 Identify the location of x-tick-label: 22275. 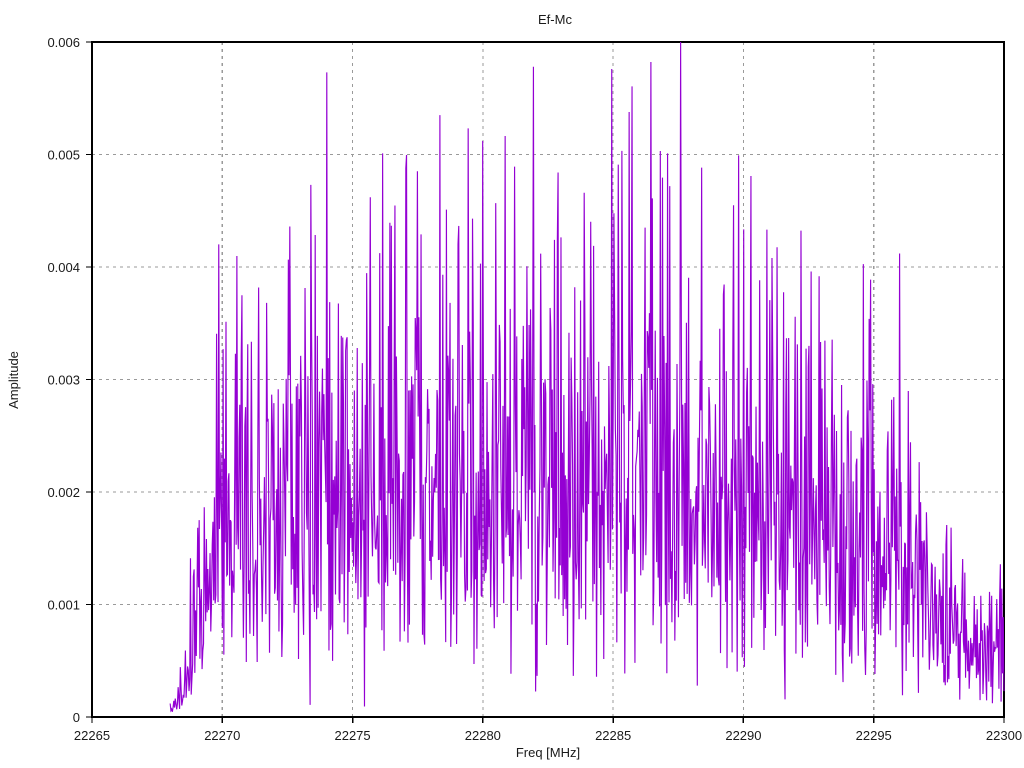
(352, 735).